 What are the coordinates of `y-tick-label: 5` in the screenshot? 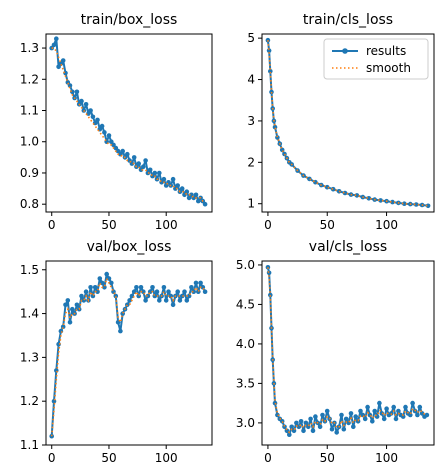 It's located at (251, 38).